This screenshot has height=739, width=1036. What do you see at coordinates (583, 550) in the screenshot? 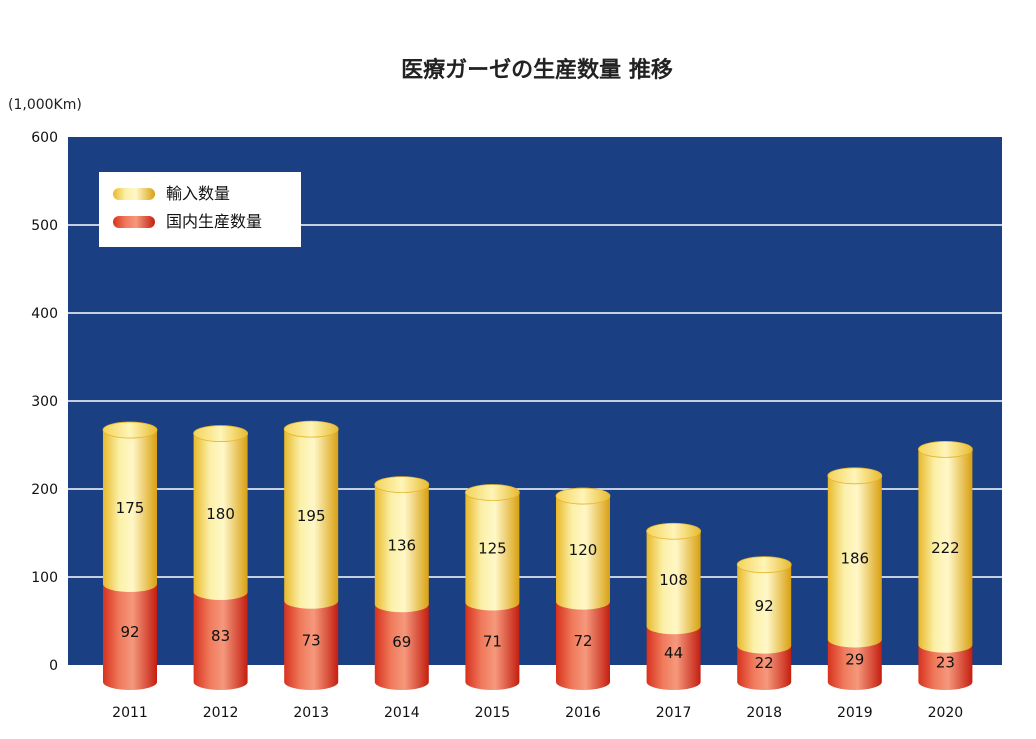
I see `data-label-import: 120` at bounding box center [583, 550].